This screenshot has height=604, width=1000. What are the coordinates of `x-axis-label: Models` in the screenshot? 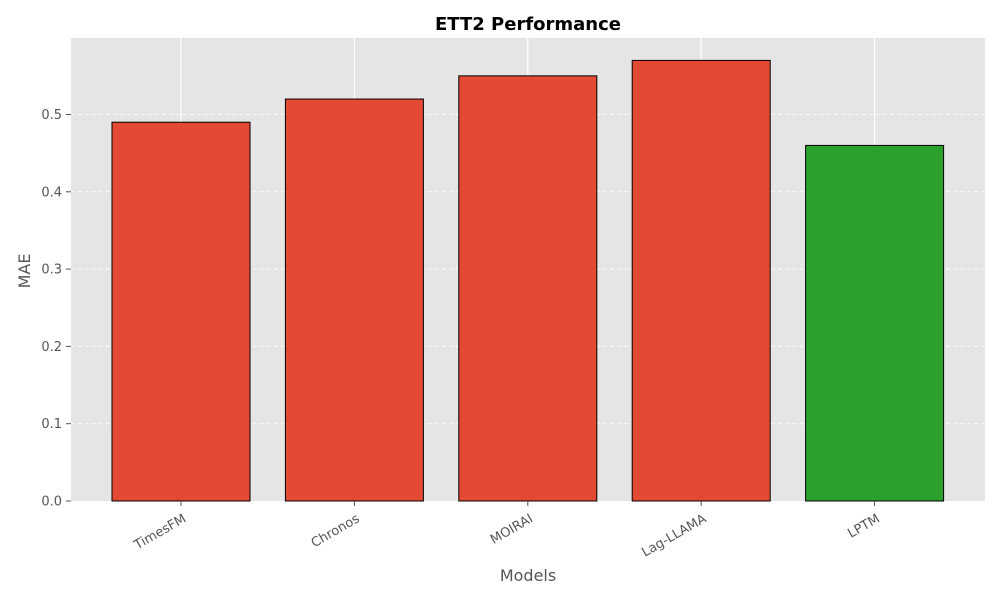 It's located at (528, 575).